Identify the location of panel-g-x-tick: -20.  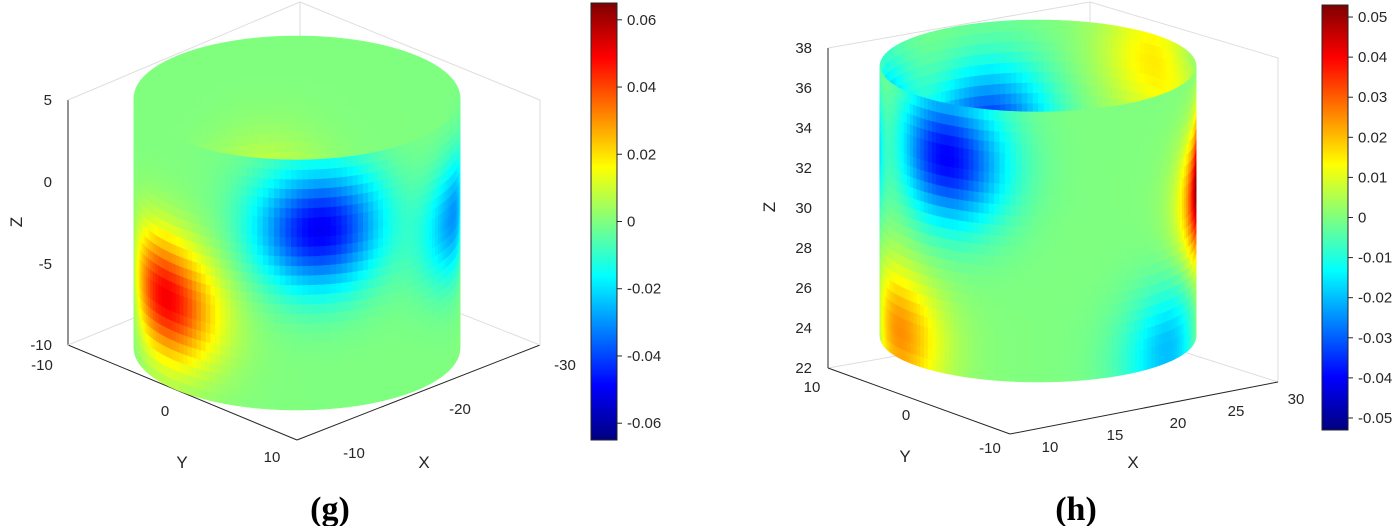
(460, 409).